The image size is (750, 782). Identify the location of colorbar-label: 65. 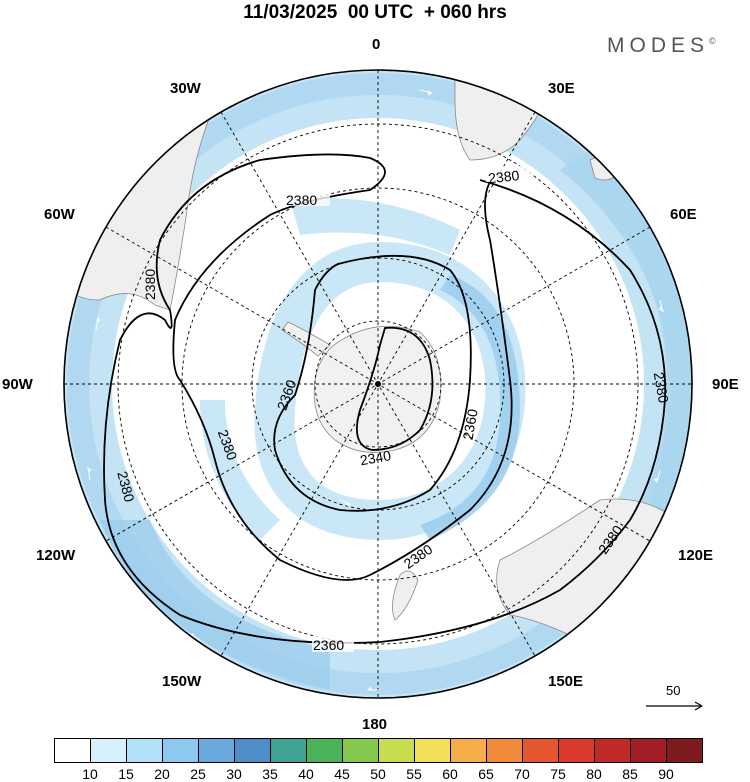
(486, 774).